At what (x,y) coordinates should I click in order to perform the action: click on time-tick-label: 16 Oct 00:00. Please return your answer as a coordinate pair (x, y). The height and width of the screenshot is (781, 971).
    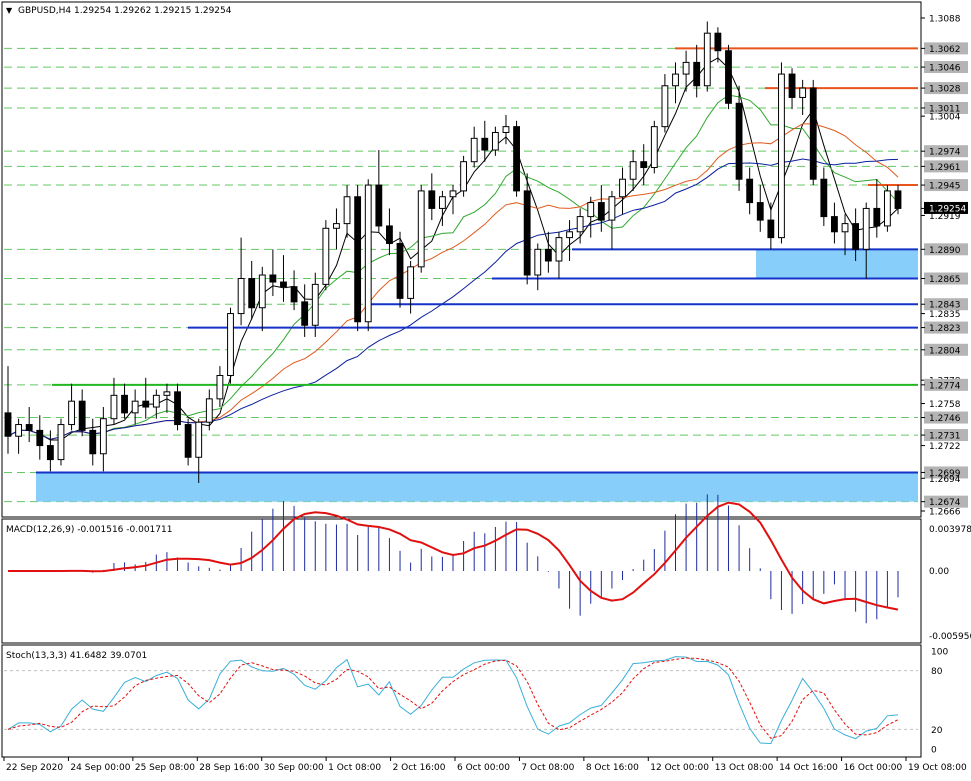
    Looking at the image, I should click on (873, 768).